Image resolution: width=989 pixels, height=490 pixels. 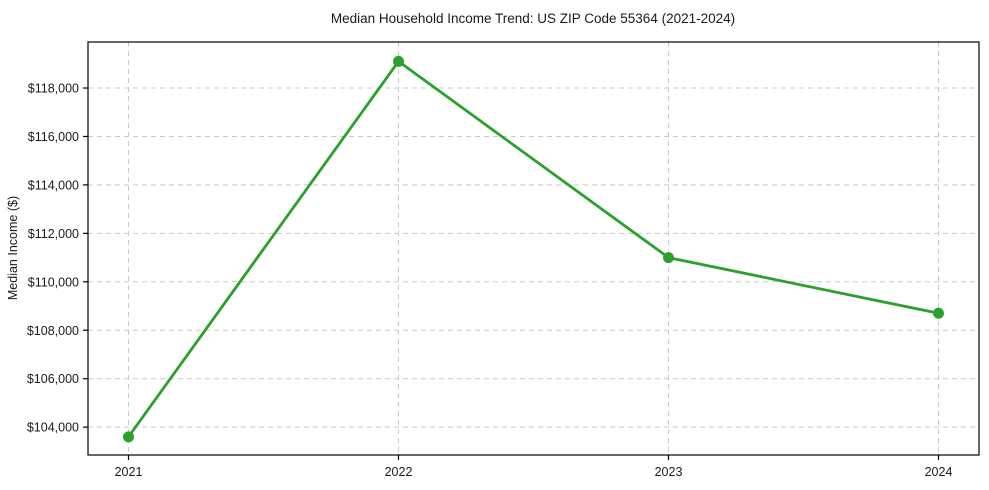 What do you see at coordinates (53, 89) in the screenshot?
I see `y-tick-label: $118,000` at bounding box center [53, 89].